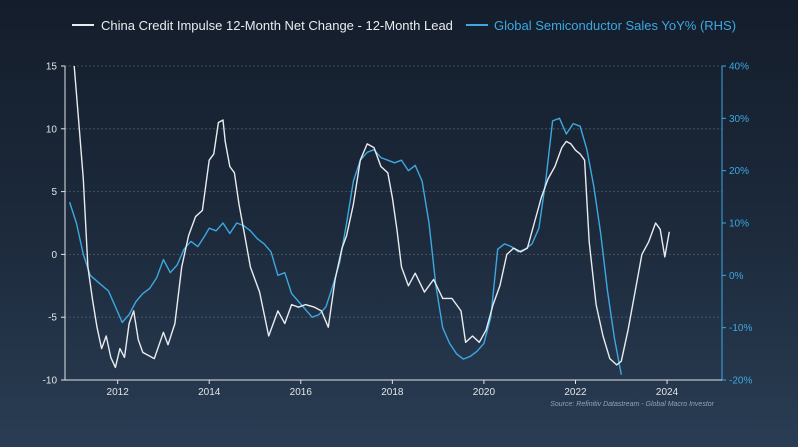 The image size is (798, 447). Describe the element at coordinates (52, 129) in the screenshot. I see `left-tick-label-1: 10` at that location.